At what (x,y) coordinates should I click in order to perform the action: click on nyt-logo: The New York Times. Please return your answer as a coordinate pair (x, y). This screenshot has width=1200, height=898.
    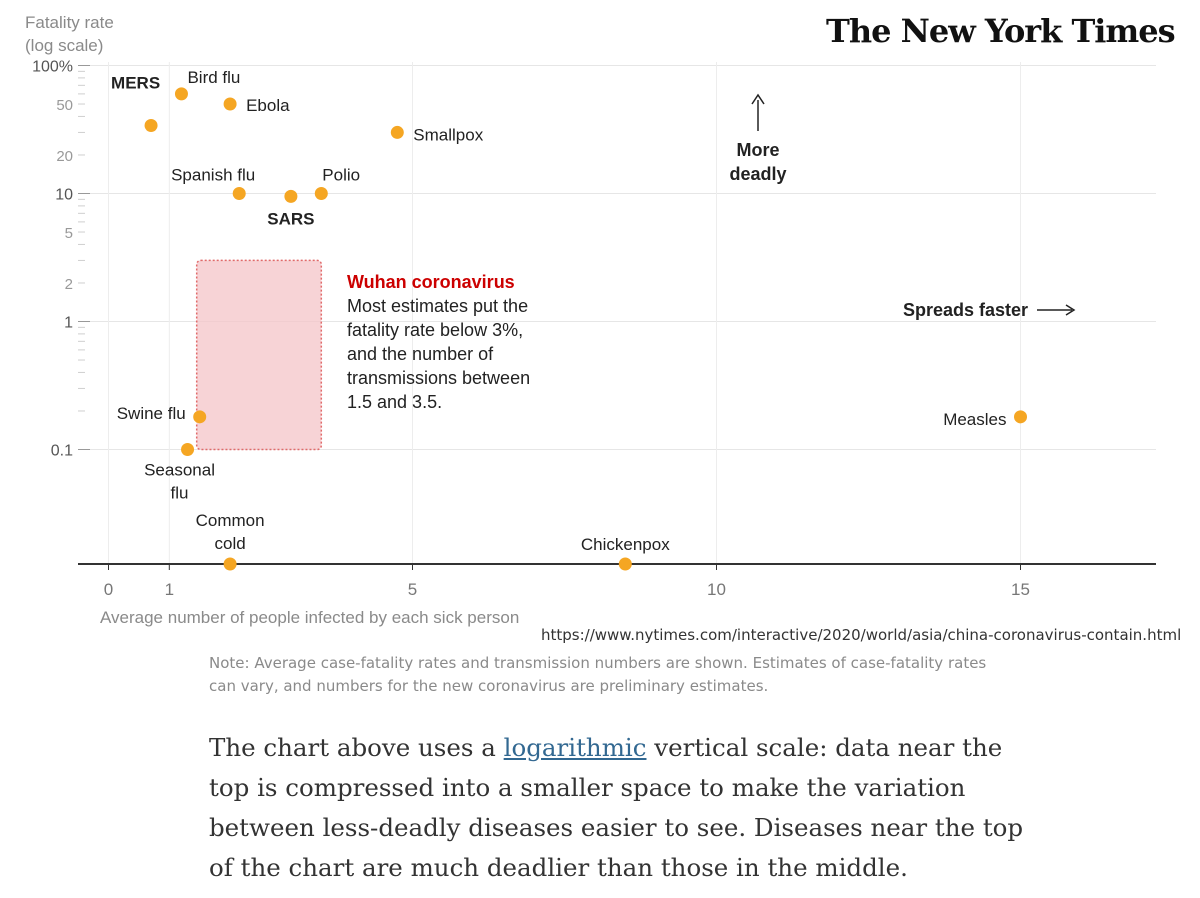
    Looking at the image, I should click on (1001, 31).